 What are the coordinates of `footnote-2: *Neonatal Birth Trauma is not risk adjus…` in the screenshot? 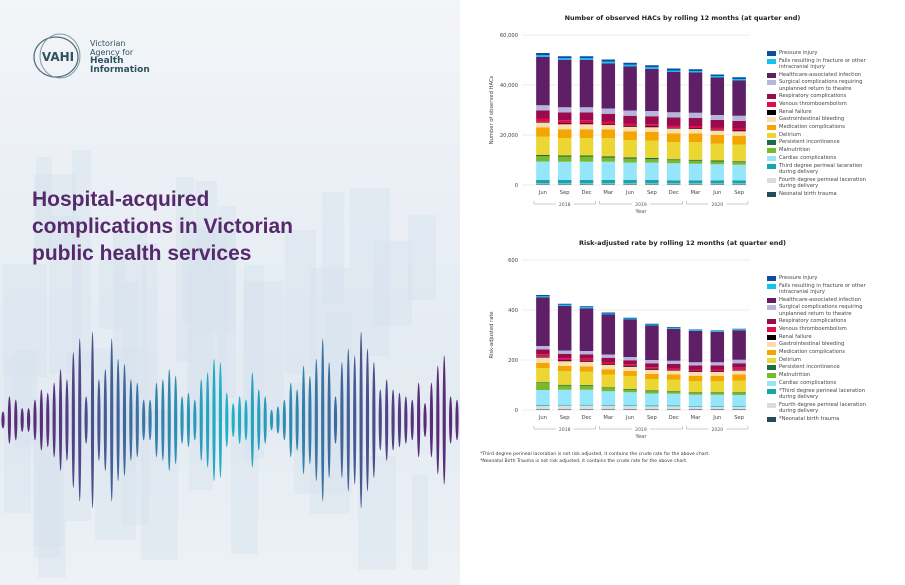 It's located at (584, 461).